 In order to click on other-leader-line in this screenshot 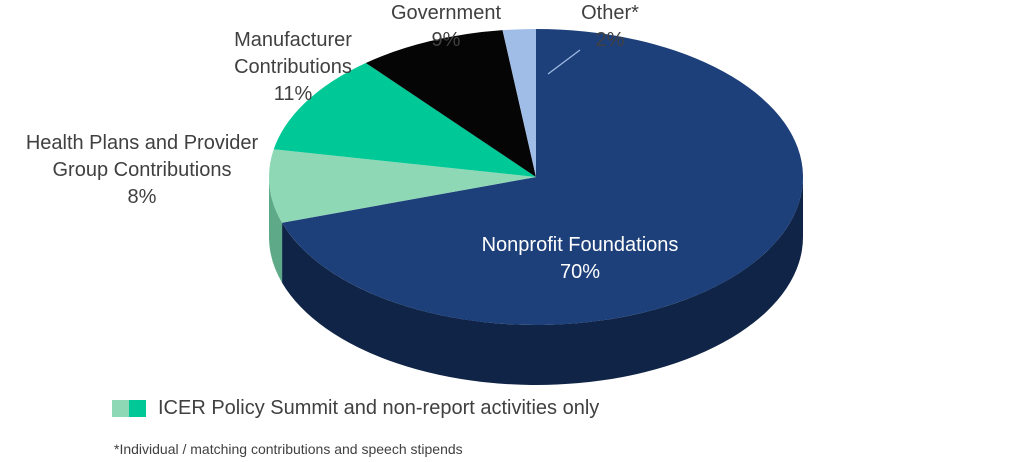, I will do `click(564, 62)`.